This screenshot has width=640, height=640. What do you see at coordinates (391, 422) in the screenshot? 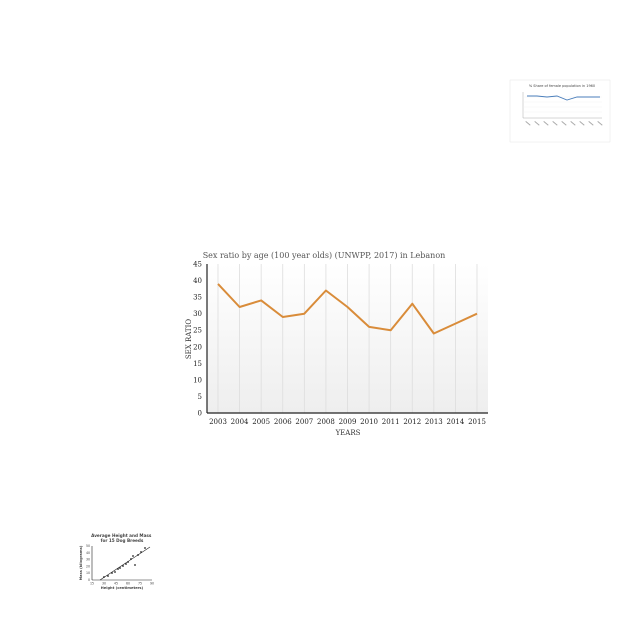
I see `x-tick-label: 2011` at bounding box center [391, 422].